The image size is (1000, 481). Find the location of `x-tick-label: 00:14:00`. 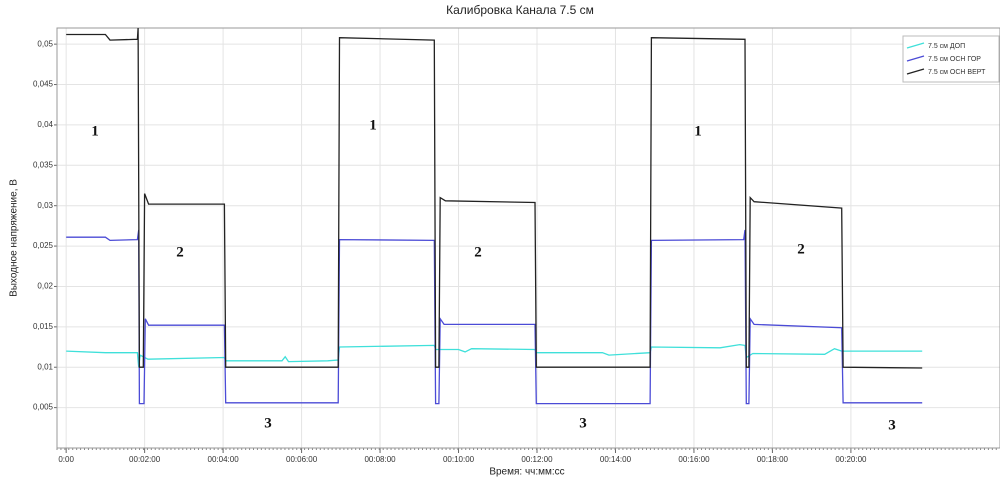

x-tick-label: 00:14:00 is located at coordinates (616, 459).